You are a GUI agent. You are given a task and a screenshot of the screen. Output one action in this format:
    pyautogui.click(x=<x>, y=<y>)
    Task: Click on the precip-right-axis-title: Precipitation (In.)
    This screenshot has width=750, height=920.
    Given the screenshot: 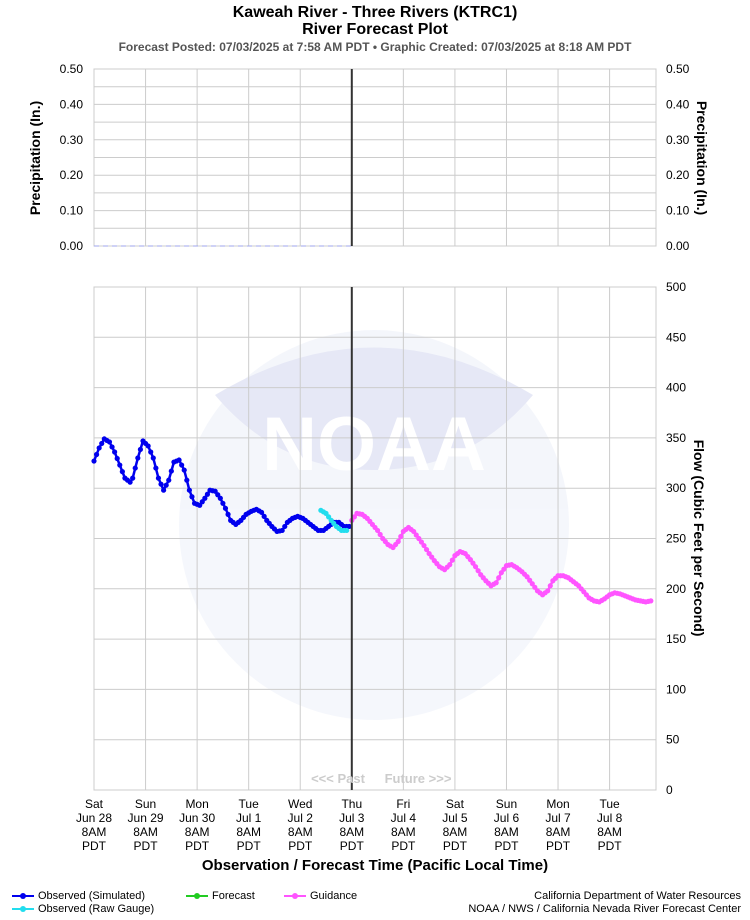 What is the action you would take?
    pyautogui.click(x=702, y=158)
    